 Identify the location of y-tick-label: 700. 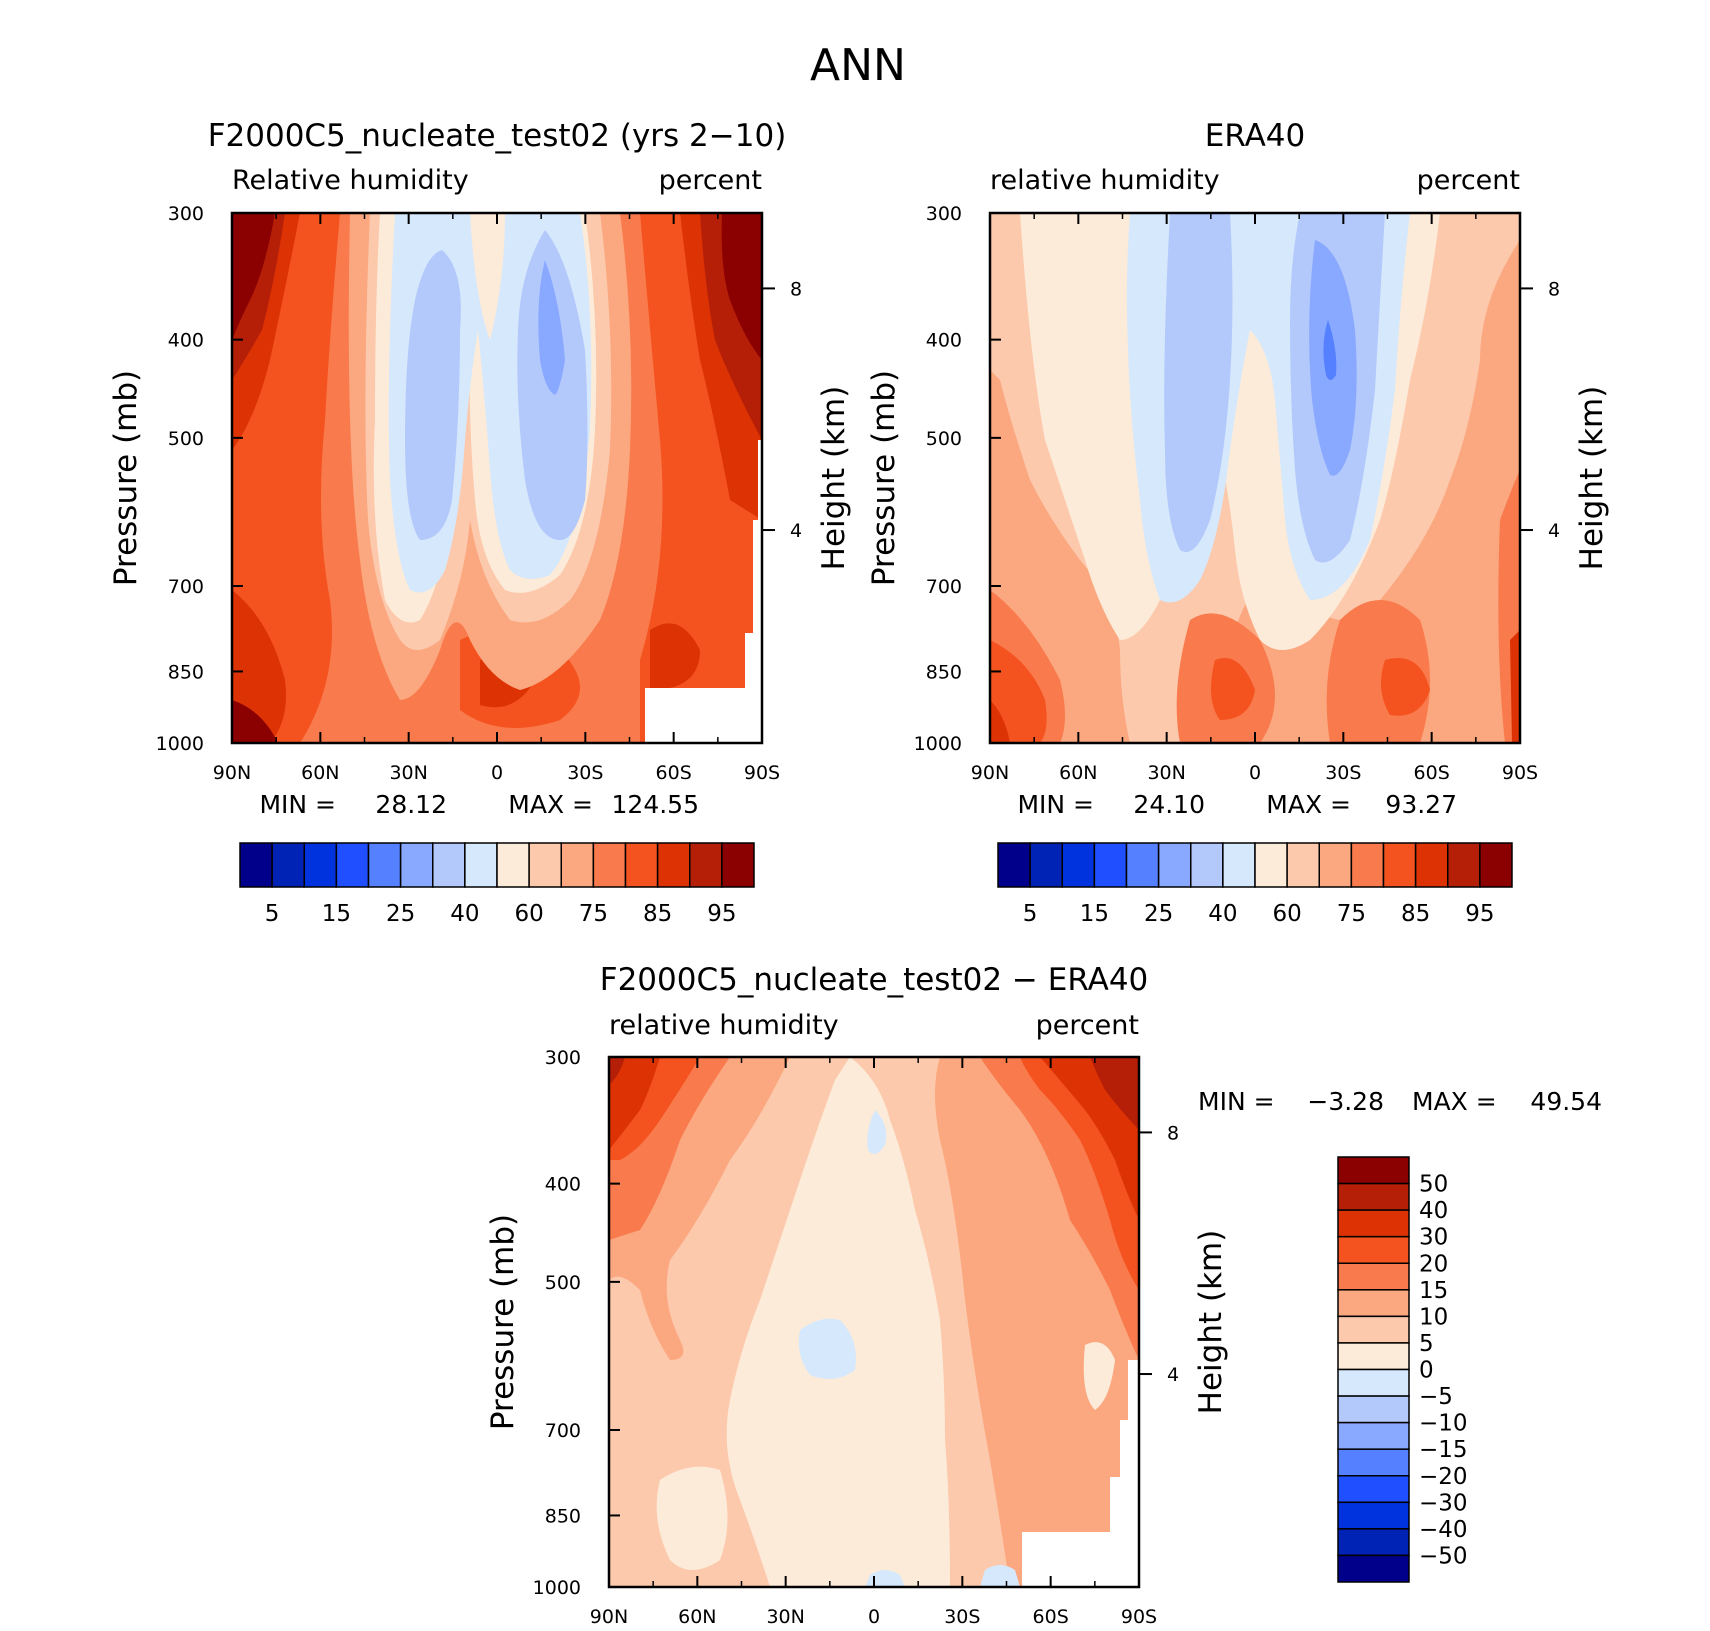
(563, 1431).